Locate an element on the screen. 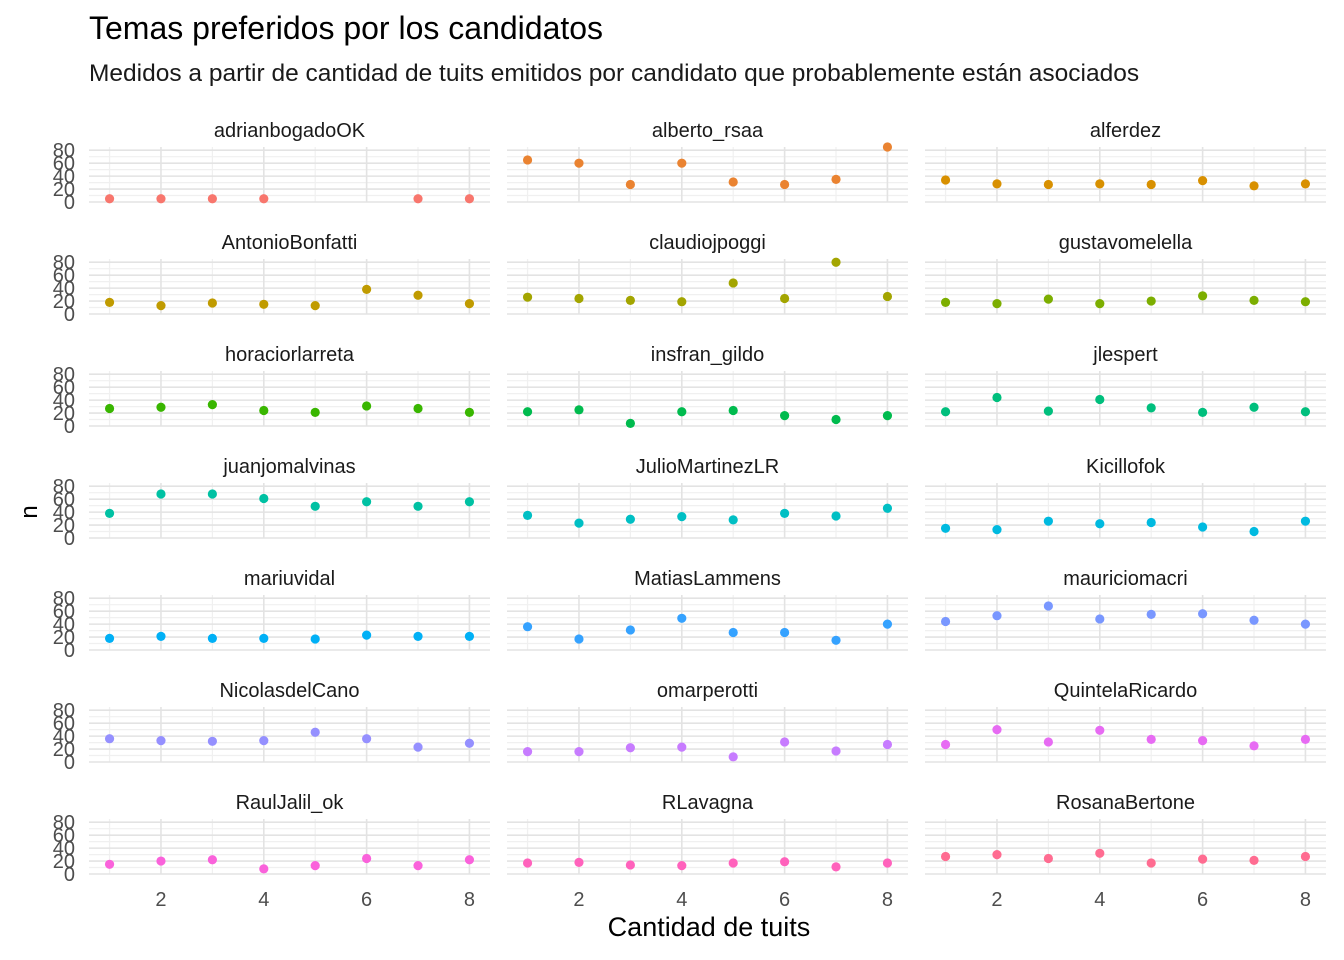  facet-panel: jlespert is located at coordinates (1125, 385).